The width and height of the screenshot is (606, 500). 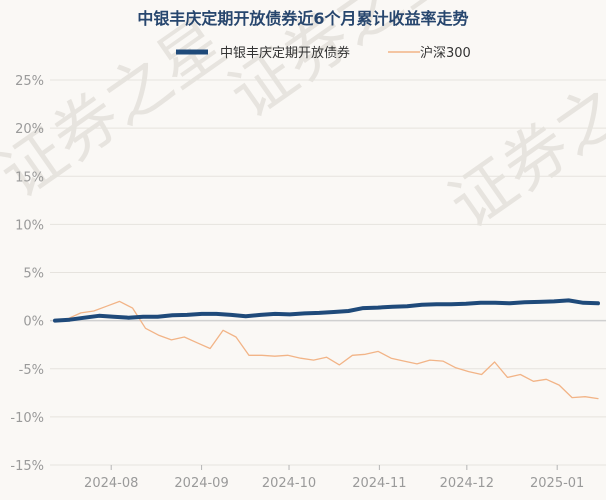 I want to click on legend-label: 中银丰庆定期开放债券, so click(x=285, y=53).